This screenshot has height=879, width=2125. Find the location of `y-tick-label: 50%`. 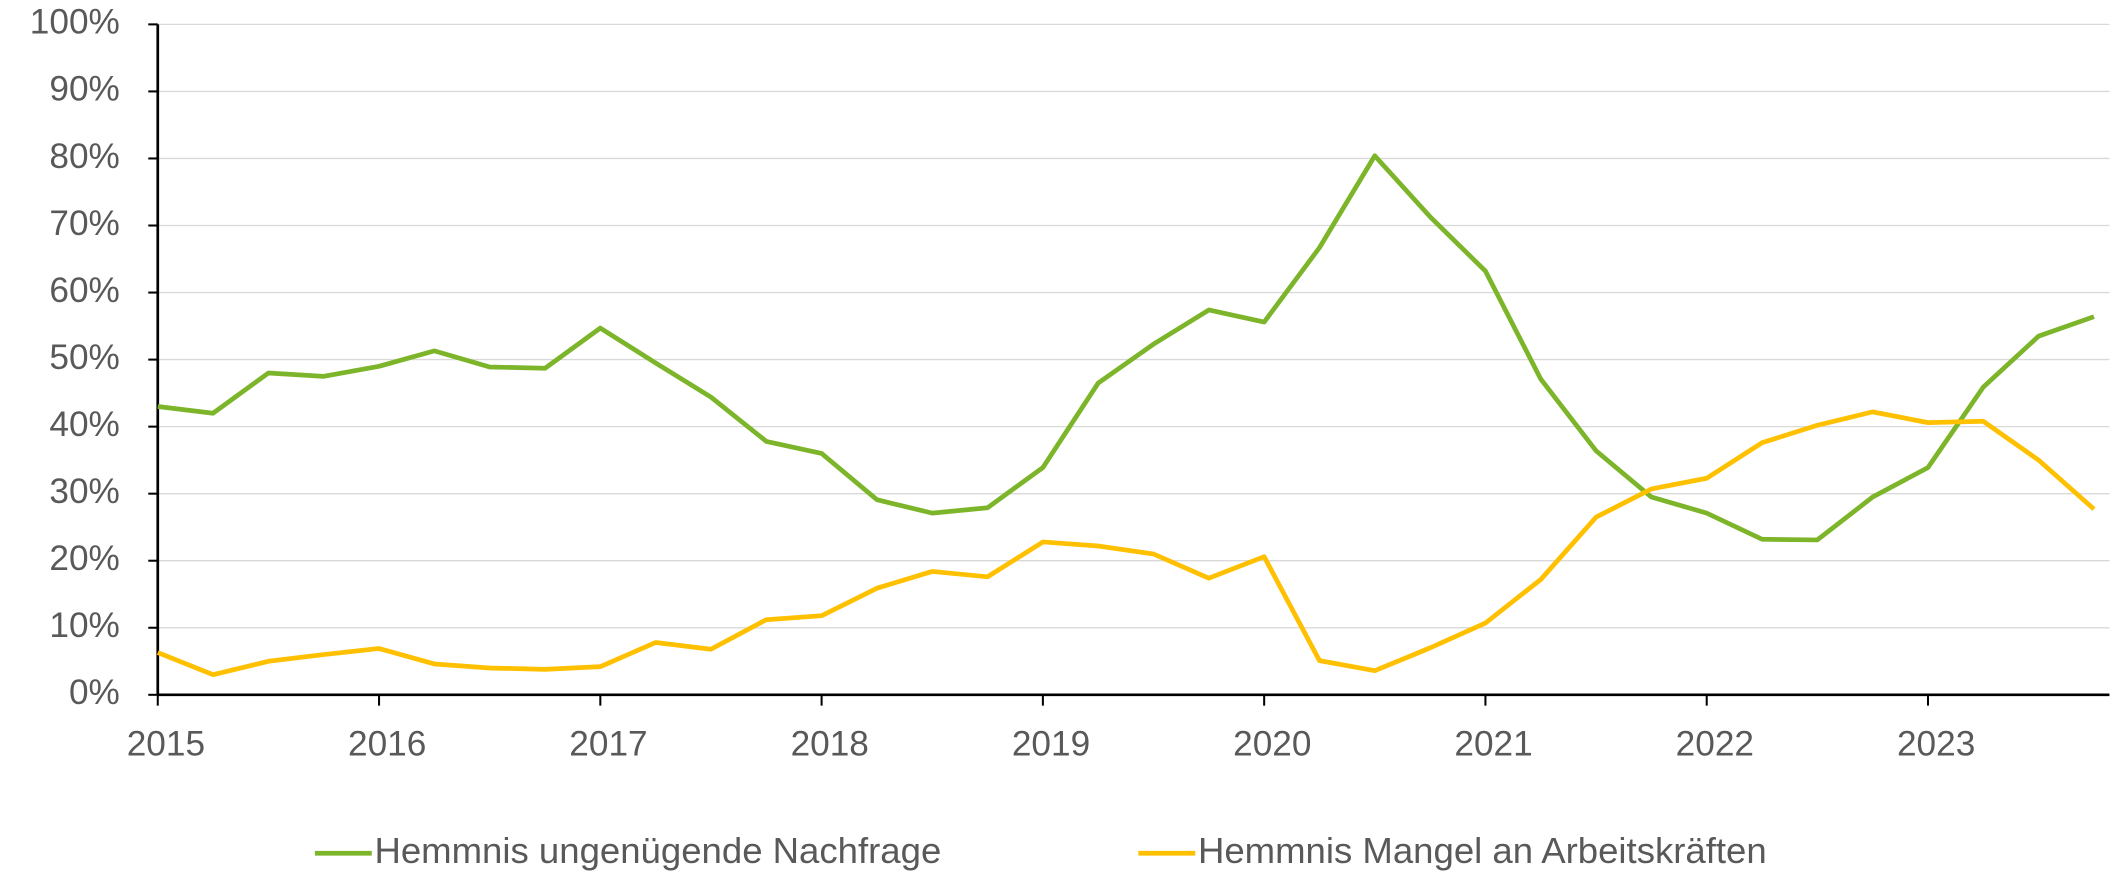

y-tick-label: 50% is located at coordinates (84, 357).